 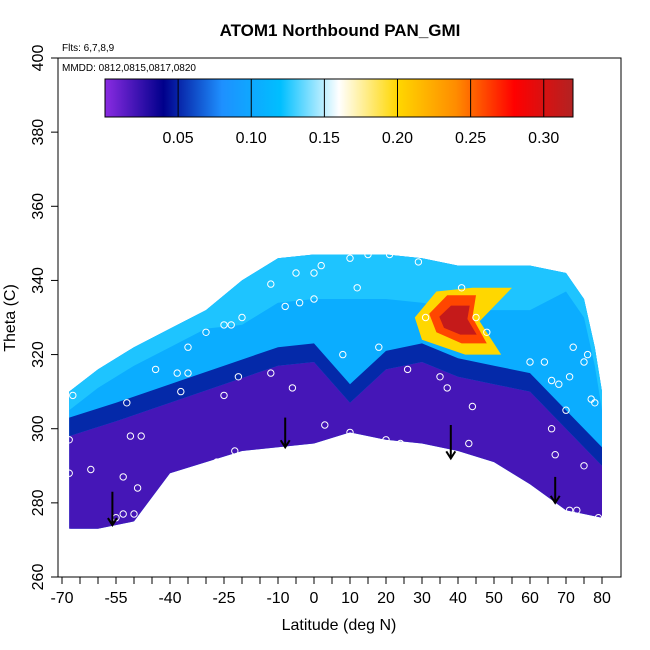 I want to click on colorbar-tick-label: 0.25, so click(x=470, y=138).